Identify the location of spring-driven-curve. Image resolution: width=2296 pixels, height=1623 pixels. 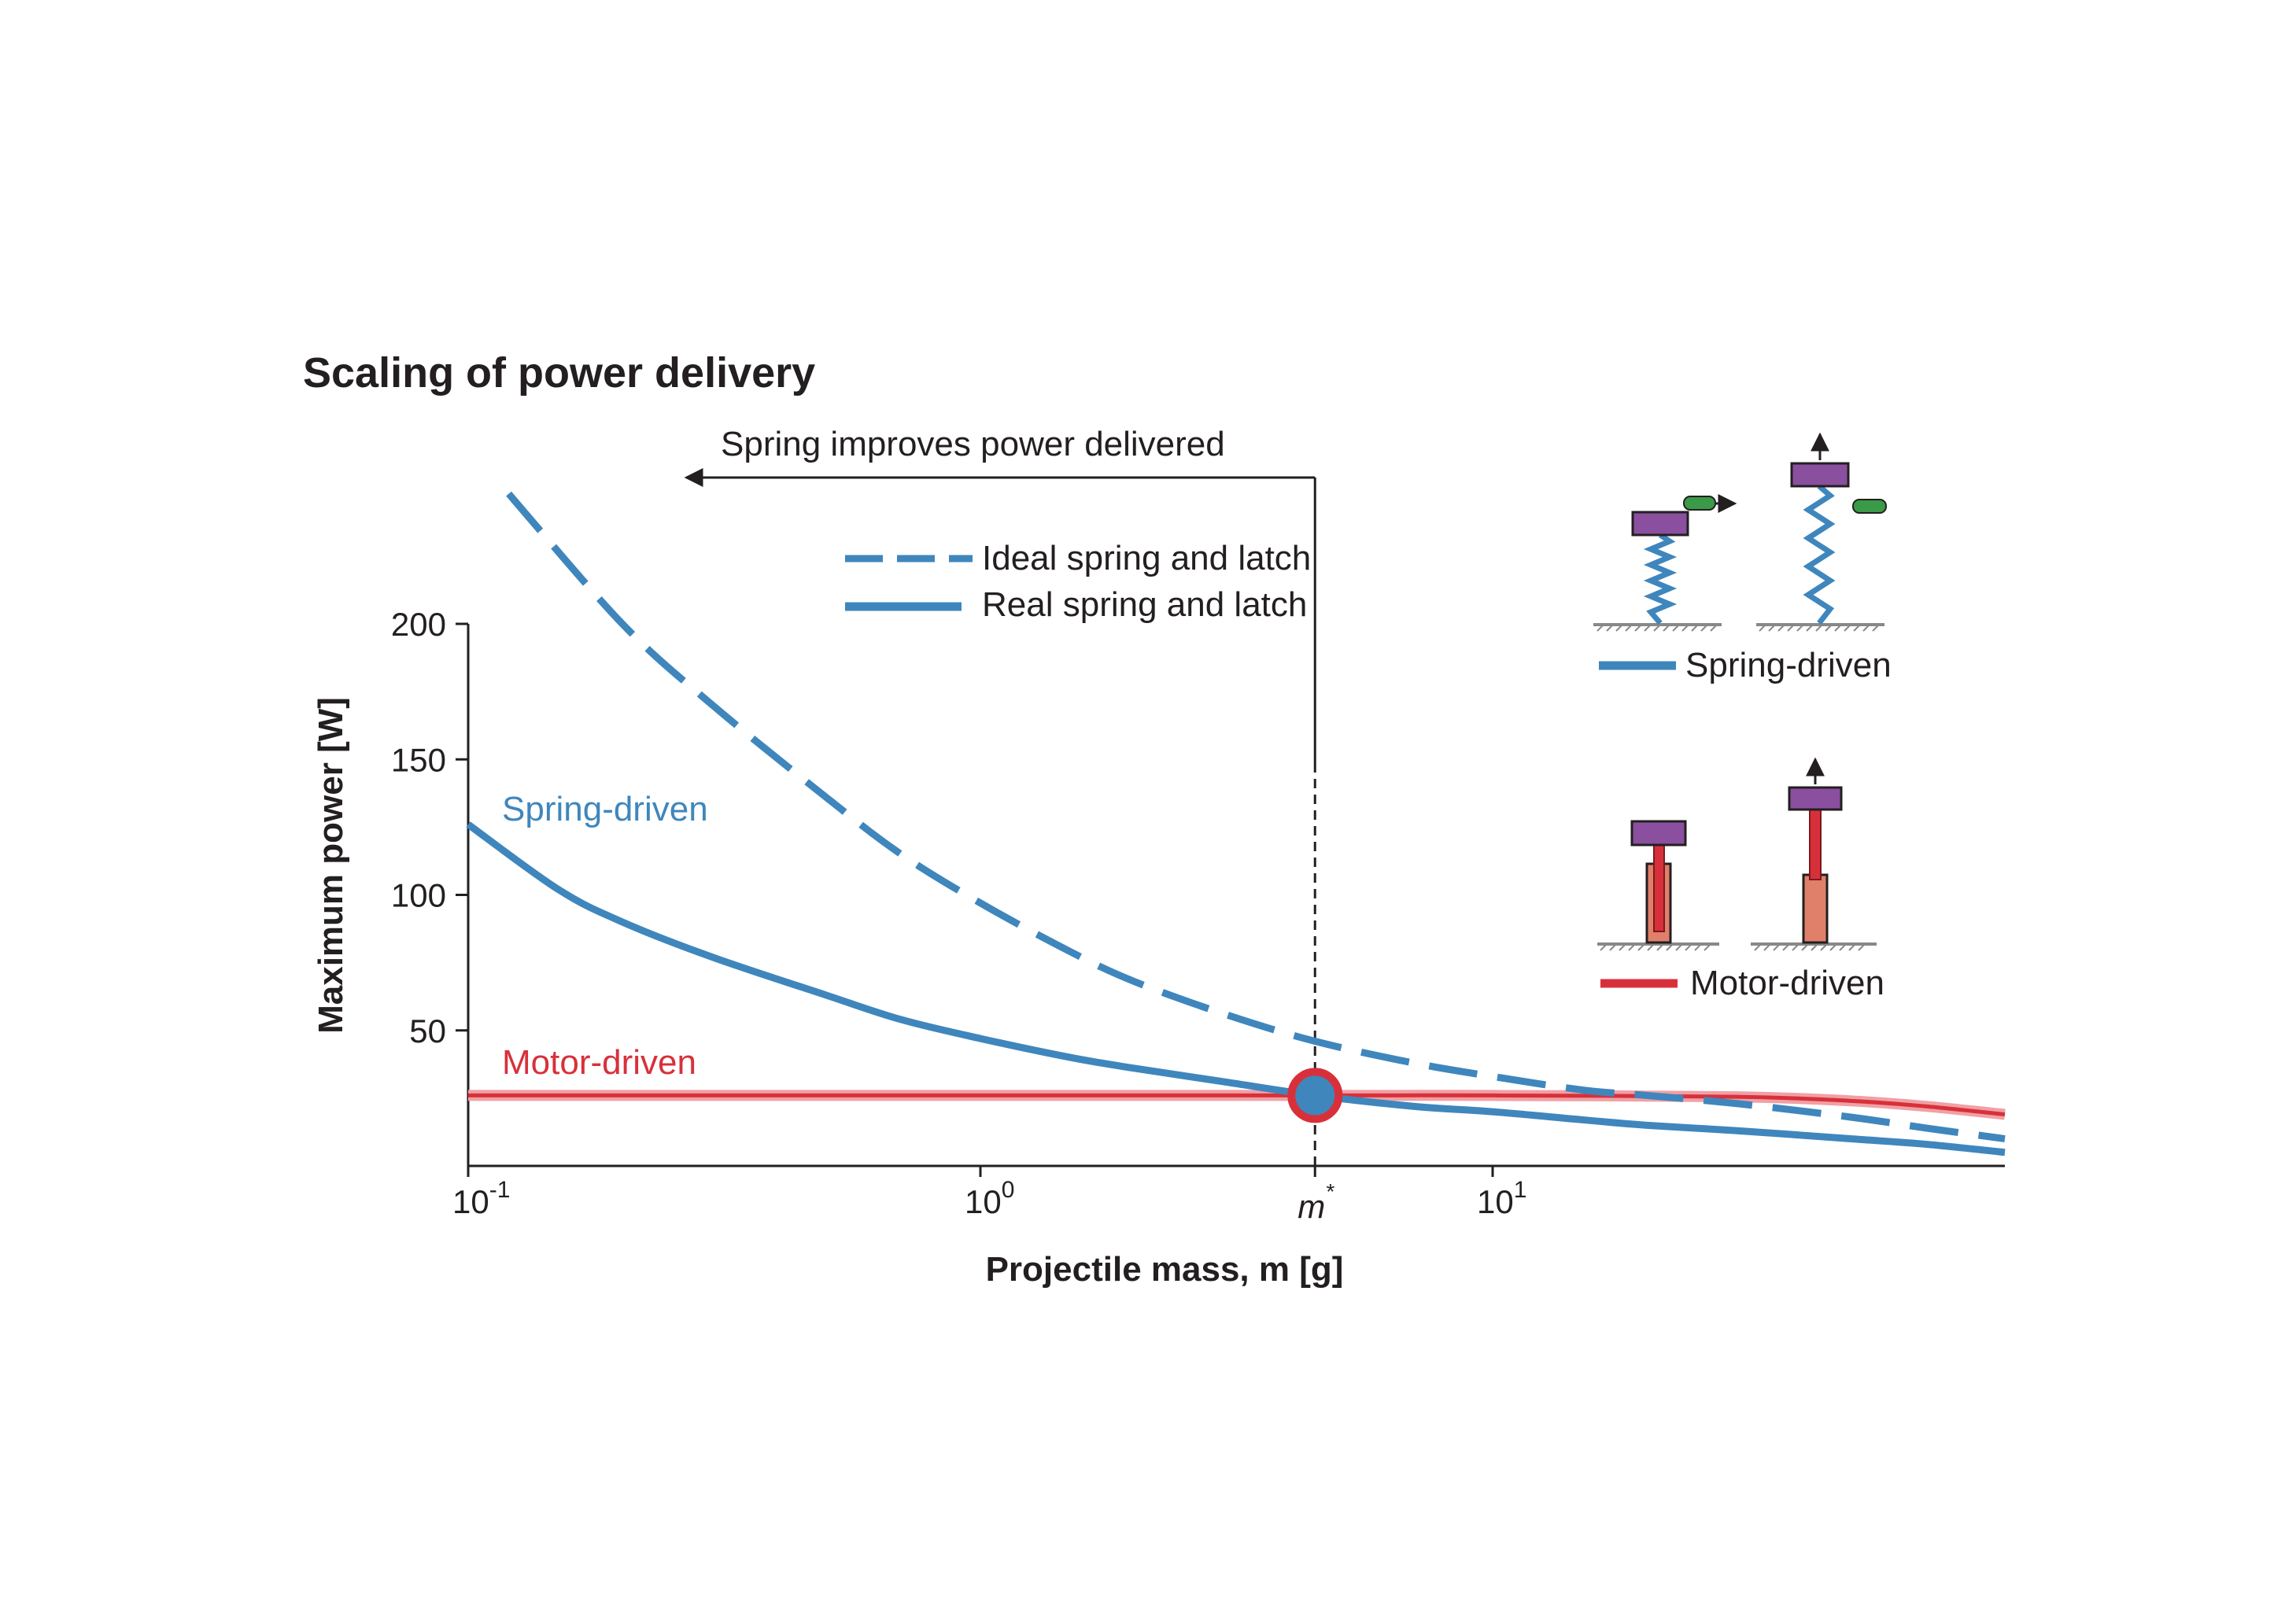
(1236, 988).